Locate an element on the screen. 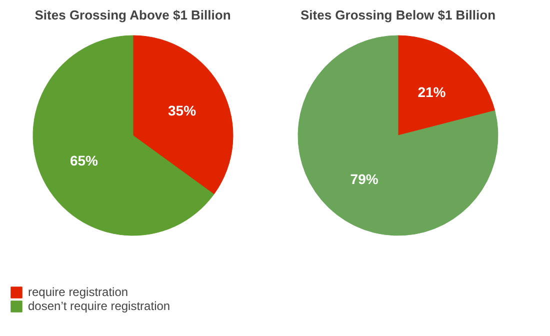 The height and width of the screenshot is (336, 550). data-label: 65% is located at coordinates (84, 160).